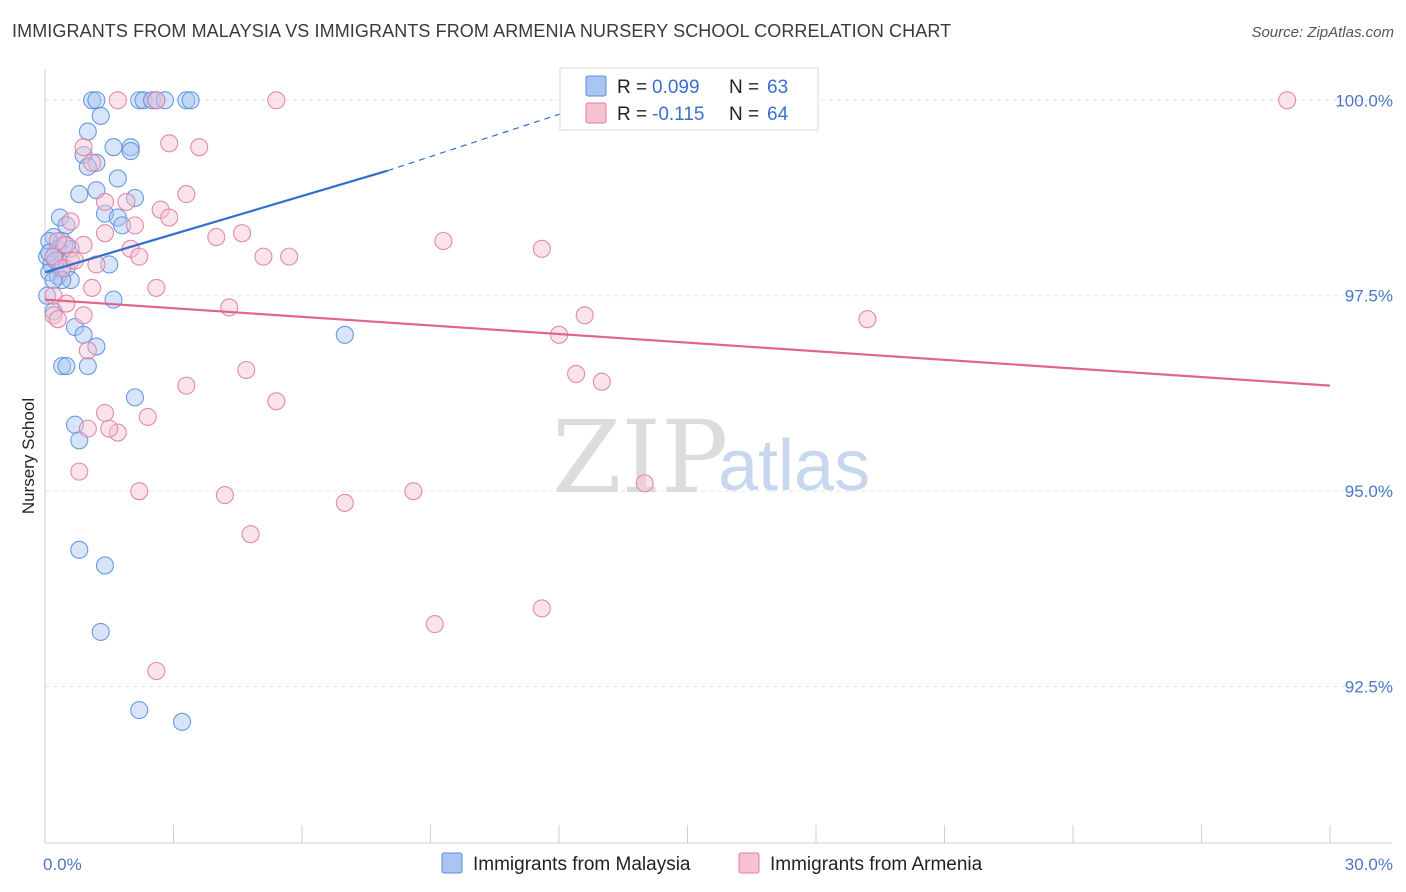 This screenshot has width=1406, height=892. What do you see at coordinates (689, 99) in the screenshot?
I see `stats-legend: R = 0.099 N = 63 R = -0.115 N = 64` at bounding box center [689, 99].